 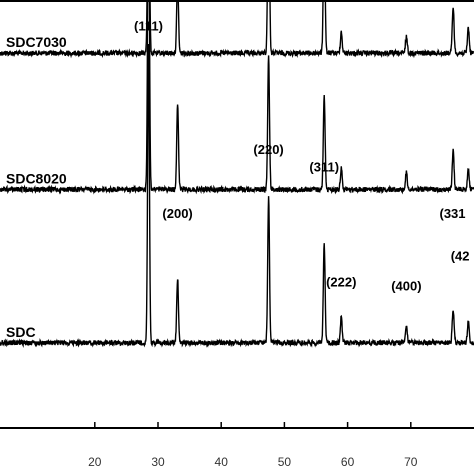 What do you see at coordinates (95, 462) in the screenshot?
I see `x-tick-label: 20` at bounding box center [95, 462].